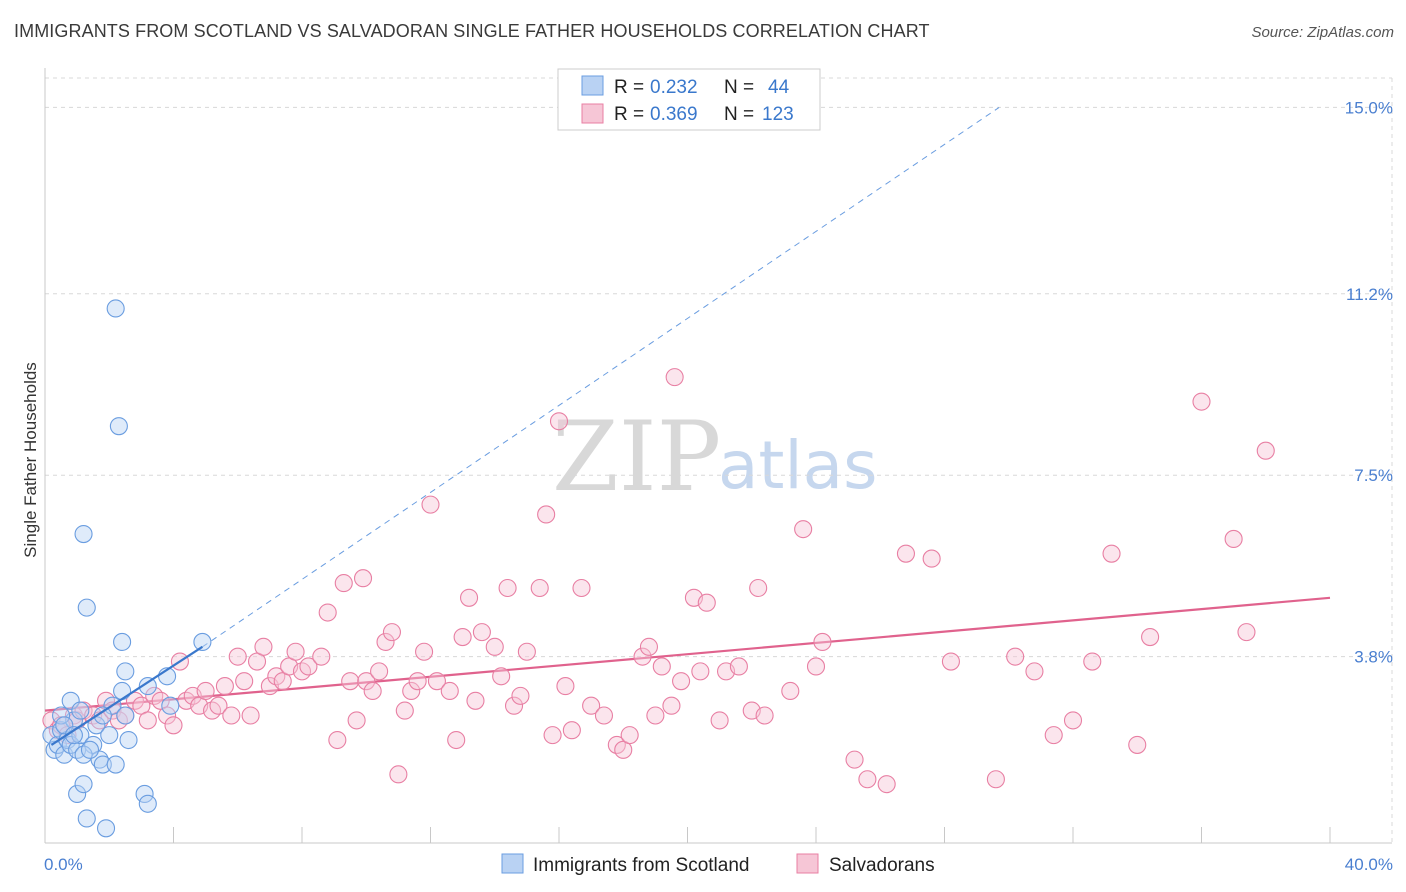 The width and height of the screenshot is (1406, 892). I want to click on legend-r-value-1: 0.232, so click(674, 87).